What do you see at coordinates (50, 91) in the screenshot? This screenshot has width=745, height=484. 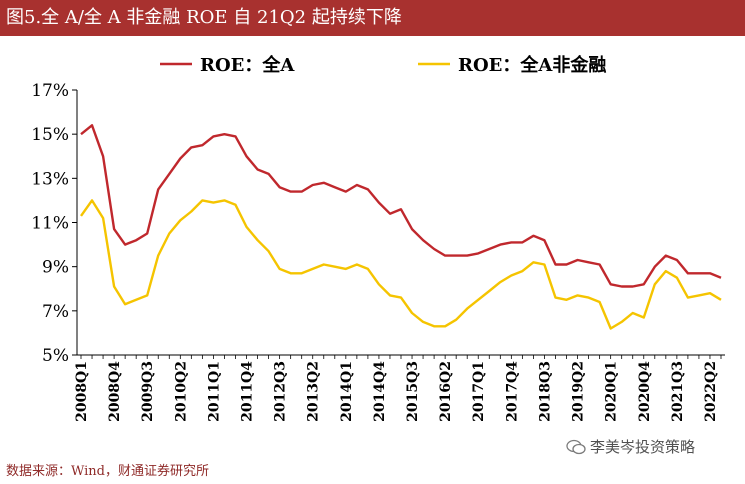 I see `y-tick-label: 17%` at bounding box center [50, 91].